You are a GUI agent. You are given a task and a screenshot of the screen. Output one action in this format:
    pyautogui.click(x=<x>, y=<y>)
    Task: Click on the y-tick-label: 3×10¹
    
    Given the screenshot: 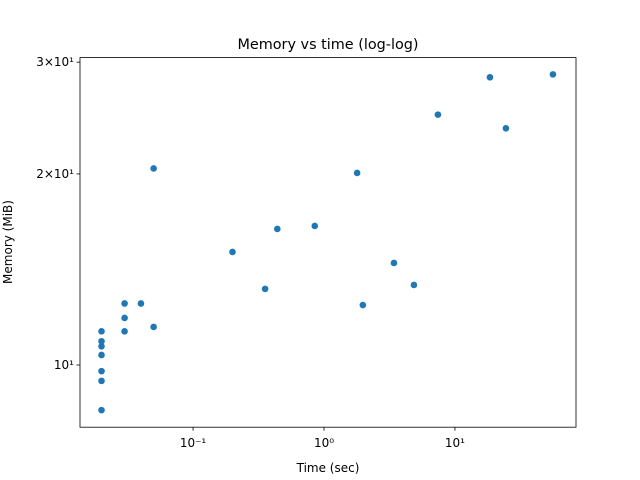 What is the action you would take?
    pyautogui.click(x=55, y=62)
    